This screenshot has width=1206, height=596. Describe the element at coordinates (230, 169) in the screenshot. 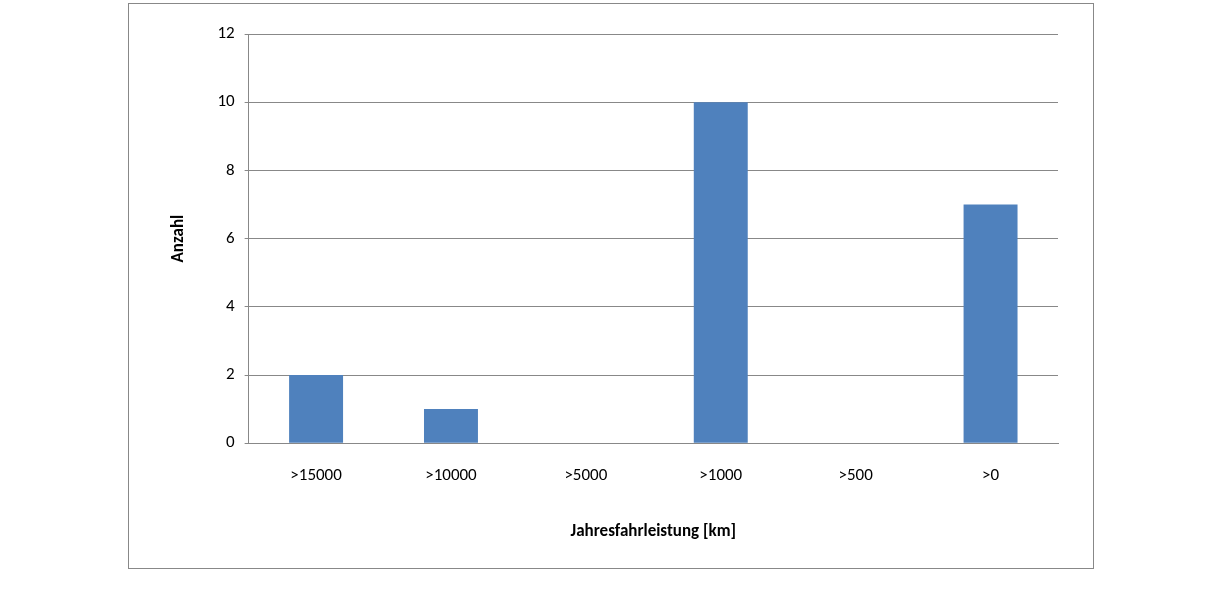

I see `y-tick-label: 8` at that location.